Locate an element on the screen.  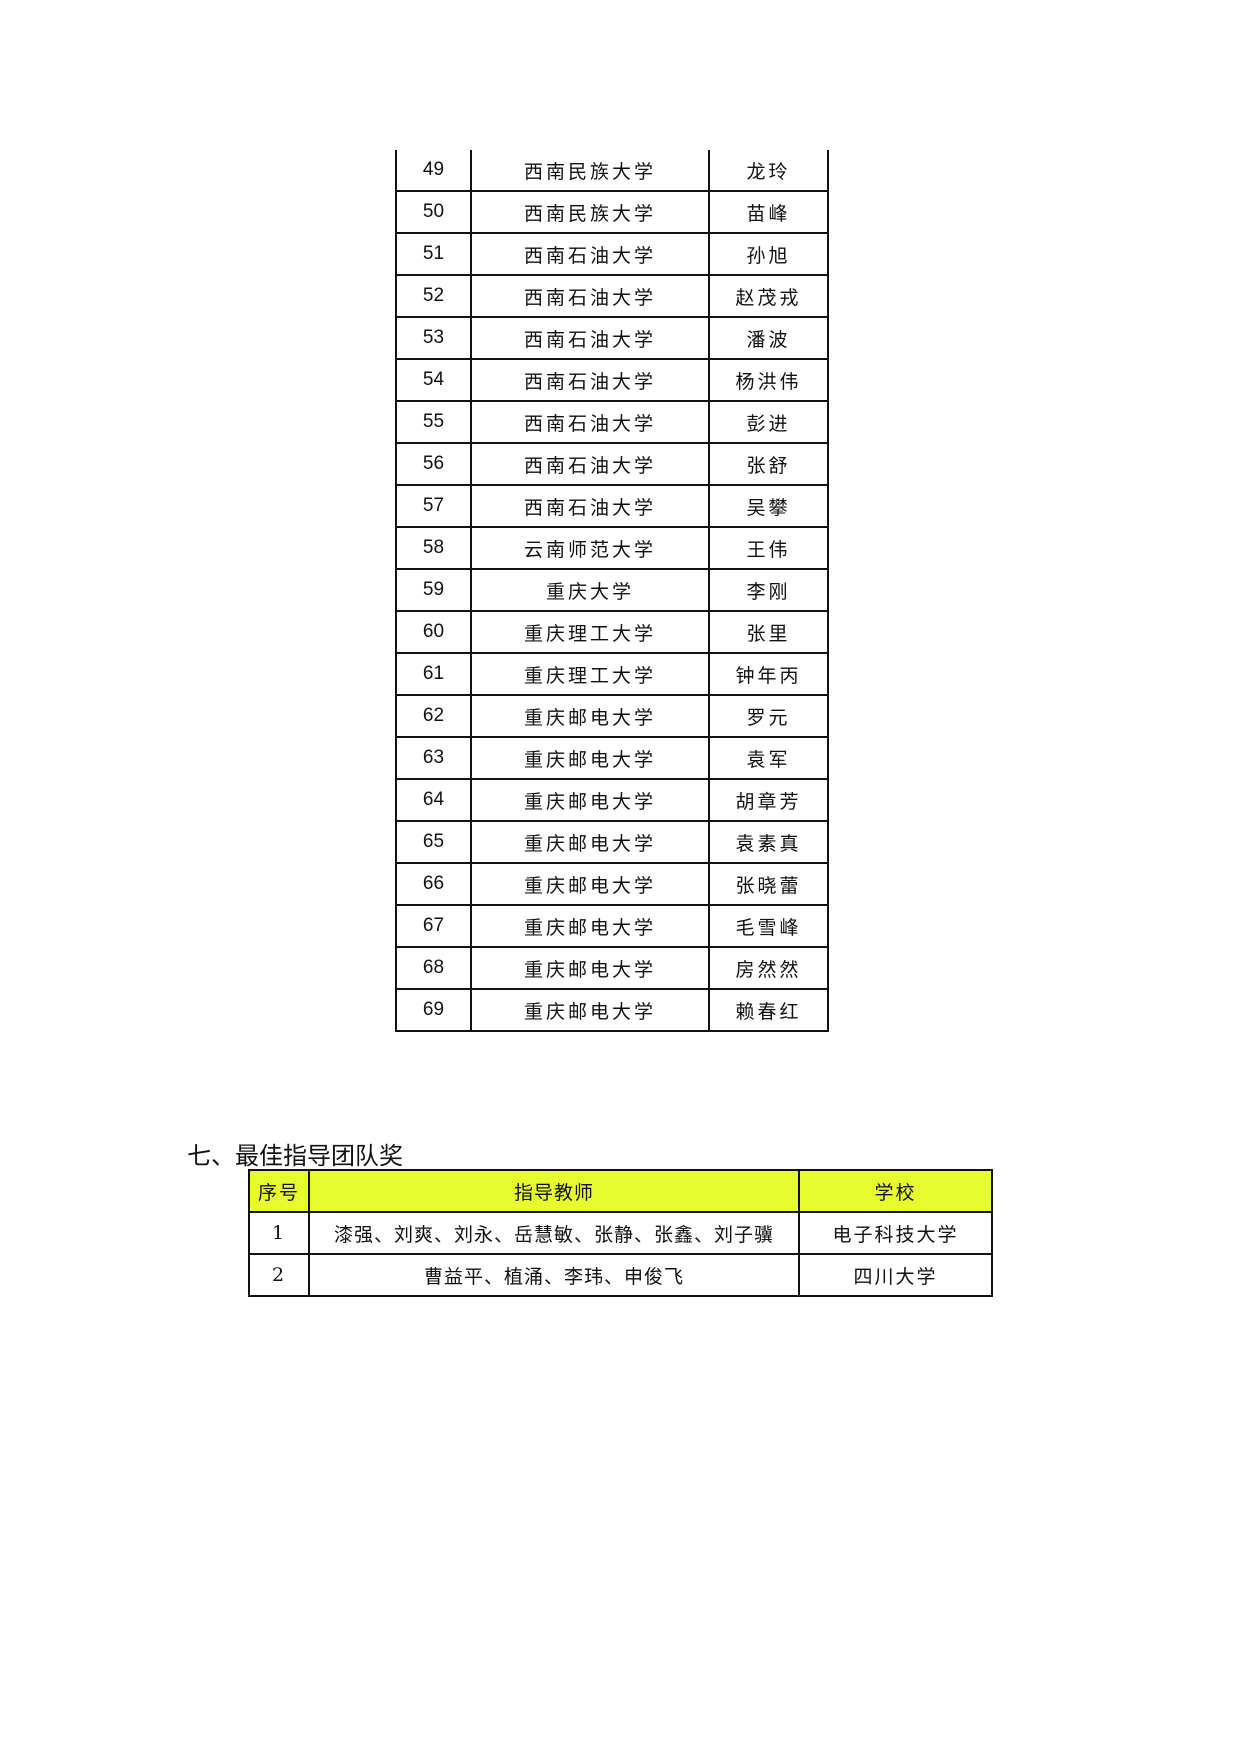
cell-name: 赵茂戎 is located at coordinates (768, 296).